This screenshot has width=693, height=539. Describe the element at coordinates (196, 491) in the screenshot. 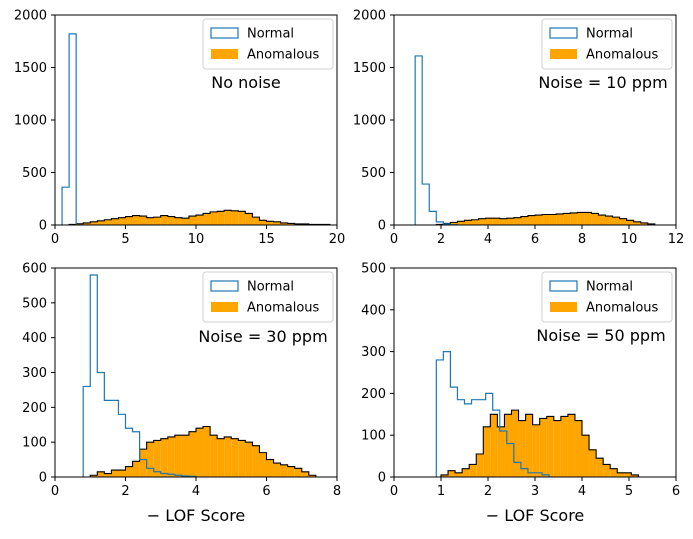

I see `x-tick-label: 4` at that location.